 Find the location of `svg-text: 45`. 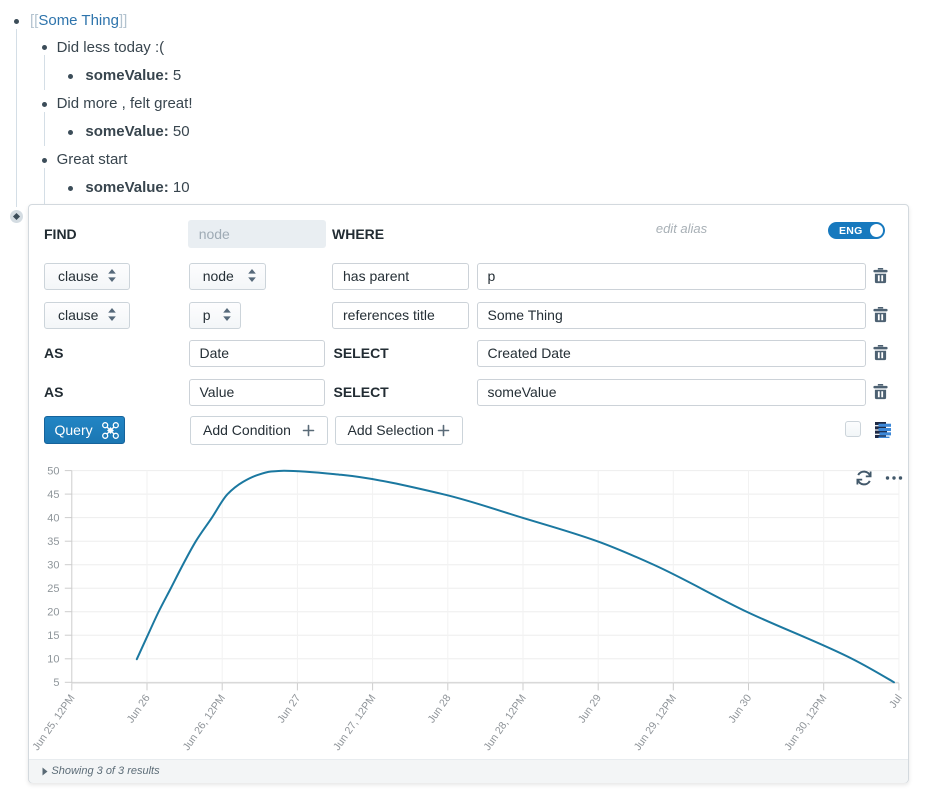

svg-text: 45 is located at coordinates (53, 495).